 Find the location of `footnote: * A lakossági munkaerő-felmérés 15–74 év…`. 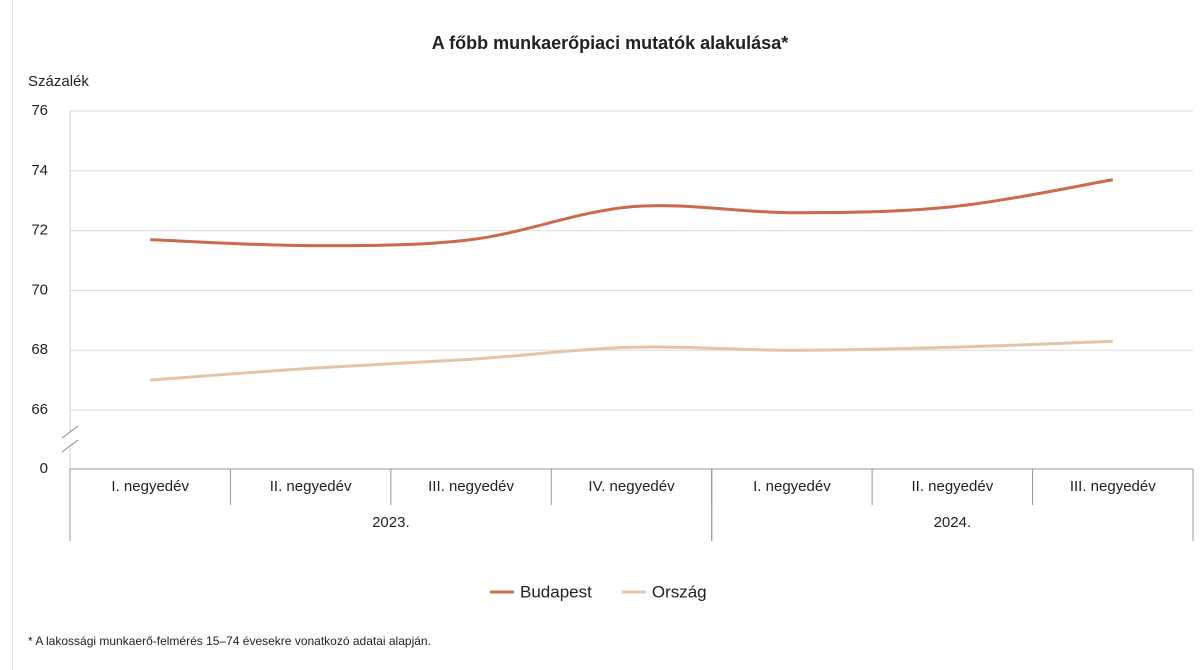

footnote: * A lakossági munkaerő-felmérés 15–74 év… is located at coordinates (229, 641).